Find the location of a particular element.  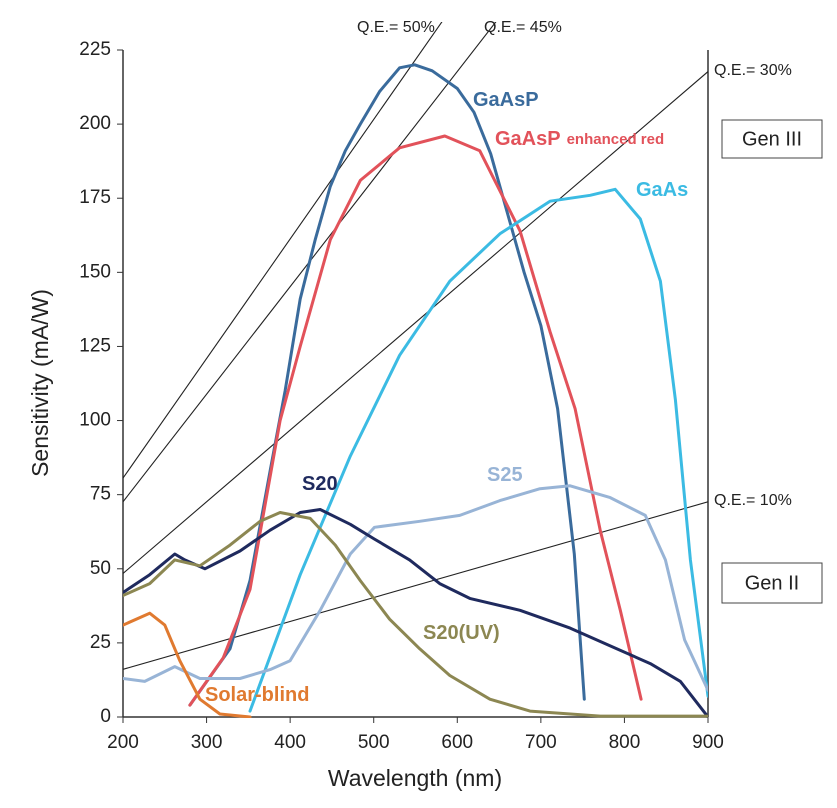

y-tick-label: 225 is located at coordinates (95, 49).